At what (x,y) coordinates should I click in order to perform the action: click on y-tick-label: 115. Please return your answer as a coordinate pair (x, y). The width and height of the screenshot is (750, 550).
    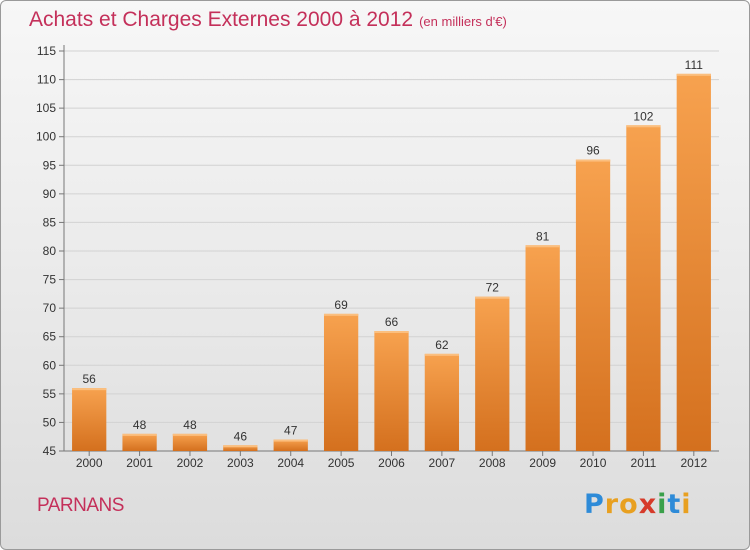
    Looking at the image, I should click on (46, 51).